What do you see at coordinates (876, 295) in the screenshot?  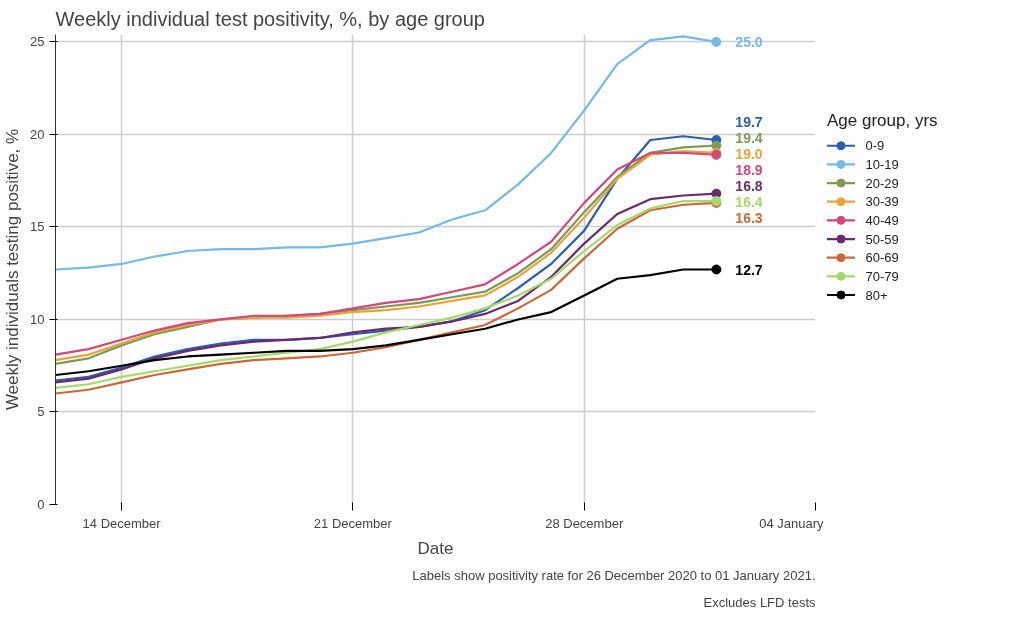 I see `legend-label: 80+` at bounding box center [876, 295].